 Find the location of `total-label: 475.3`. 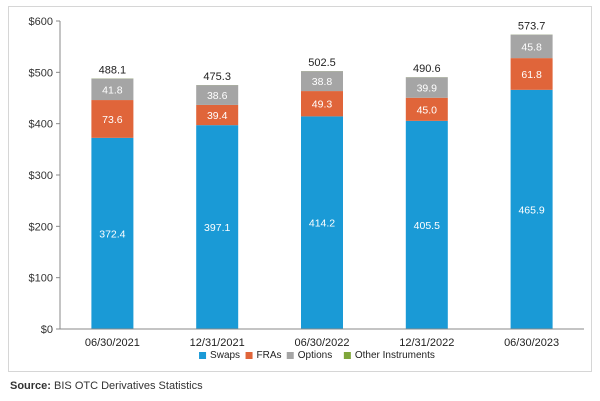

total-label: 475.3 is located at coordinates (217, 77).